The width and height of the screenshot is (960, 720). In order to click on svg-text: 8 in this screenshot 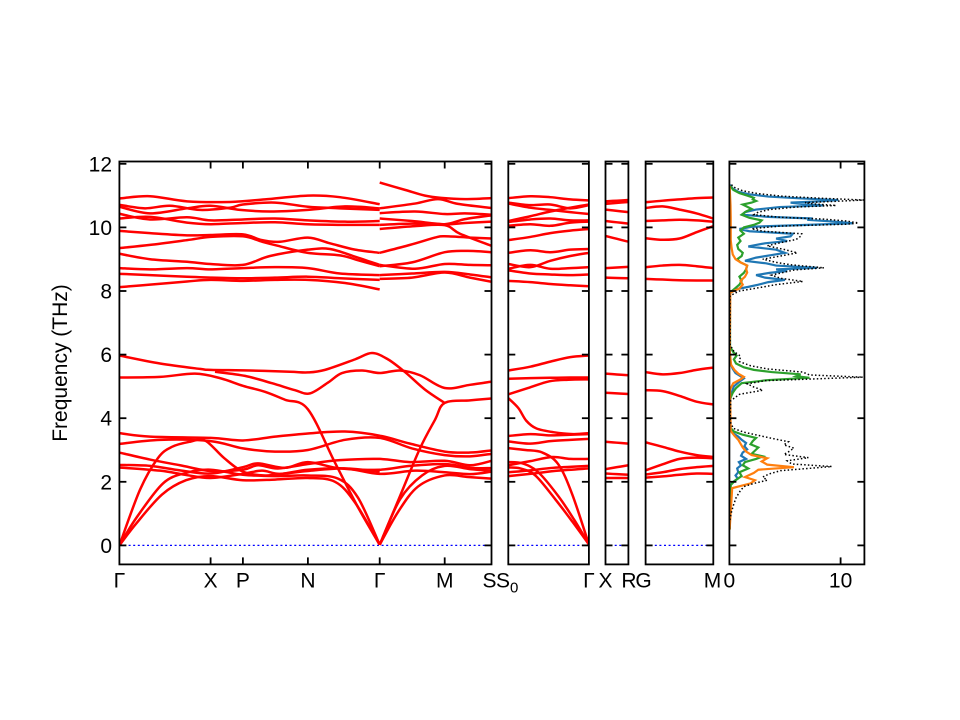, I will do `click(106, 292)`.